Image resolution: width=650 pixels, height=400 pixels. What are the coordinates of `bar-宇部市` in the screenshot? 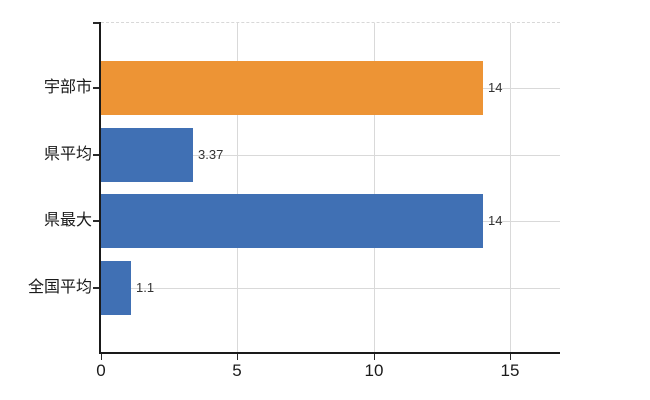 It's located at (292, 88).